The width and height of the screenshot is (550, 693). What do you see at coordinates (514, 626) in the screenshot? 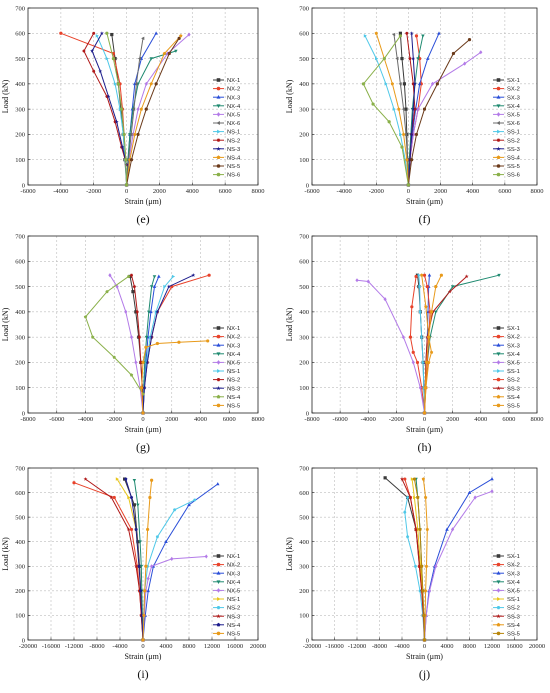
I see `legend-label: SS-4` at bounding box center [514, 626].